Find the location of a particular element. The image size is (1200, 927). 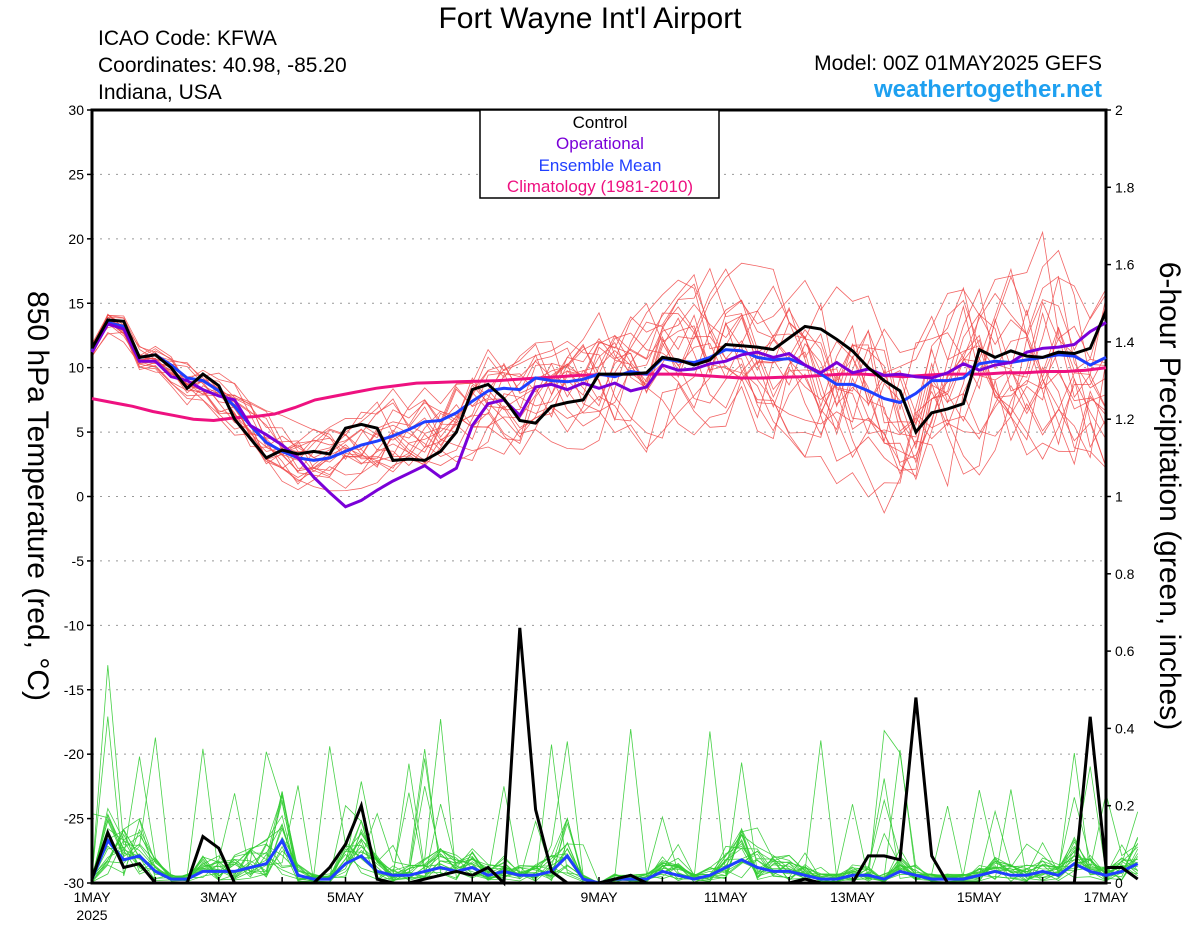

y-left-tick-label: 10 is located at coordinates (76, 368).